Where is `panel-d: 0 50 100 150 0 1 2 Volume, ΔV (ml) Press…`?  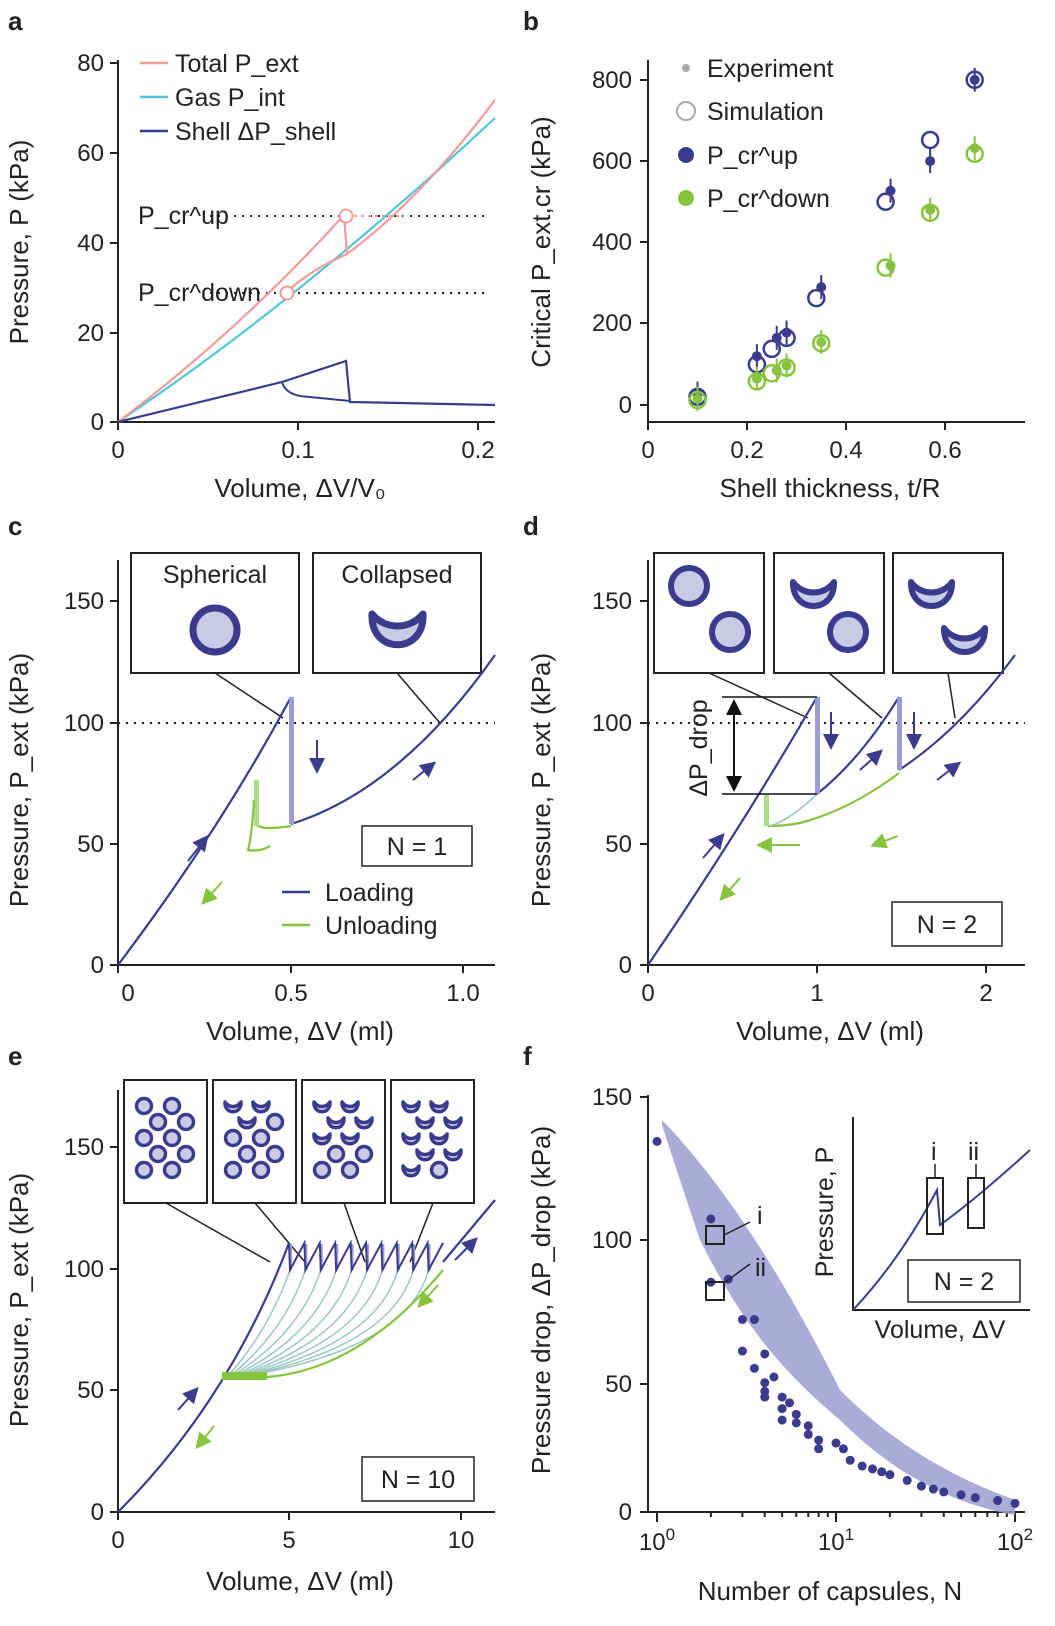 panel-d: 0 50 100 150 0 1 2 Volume, ΔV (ml) Press… is located at coordinates (775, 799).